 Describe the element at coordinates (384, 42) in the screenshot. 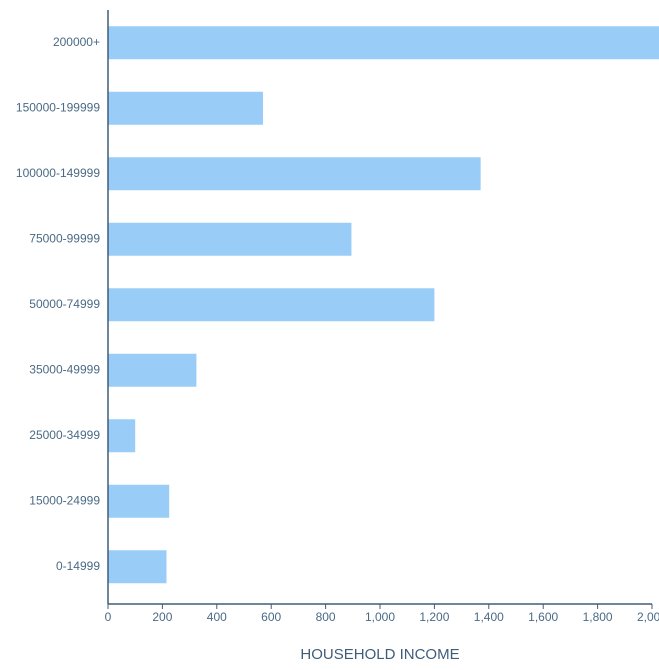

I see `bar-200000+` at that location.